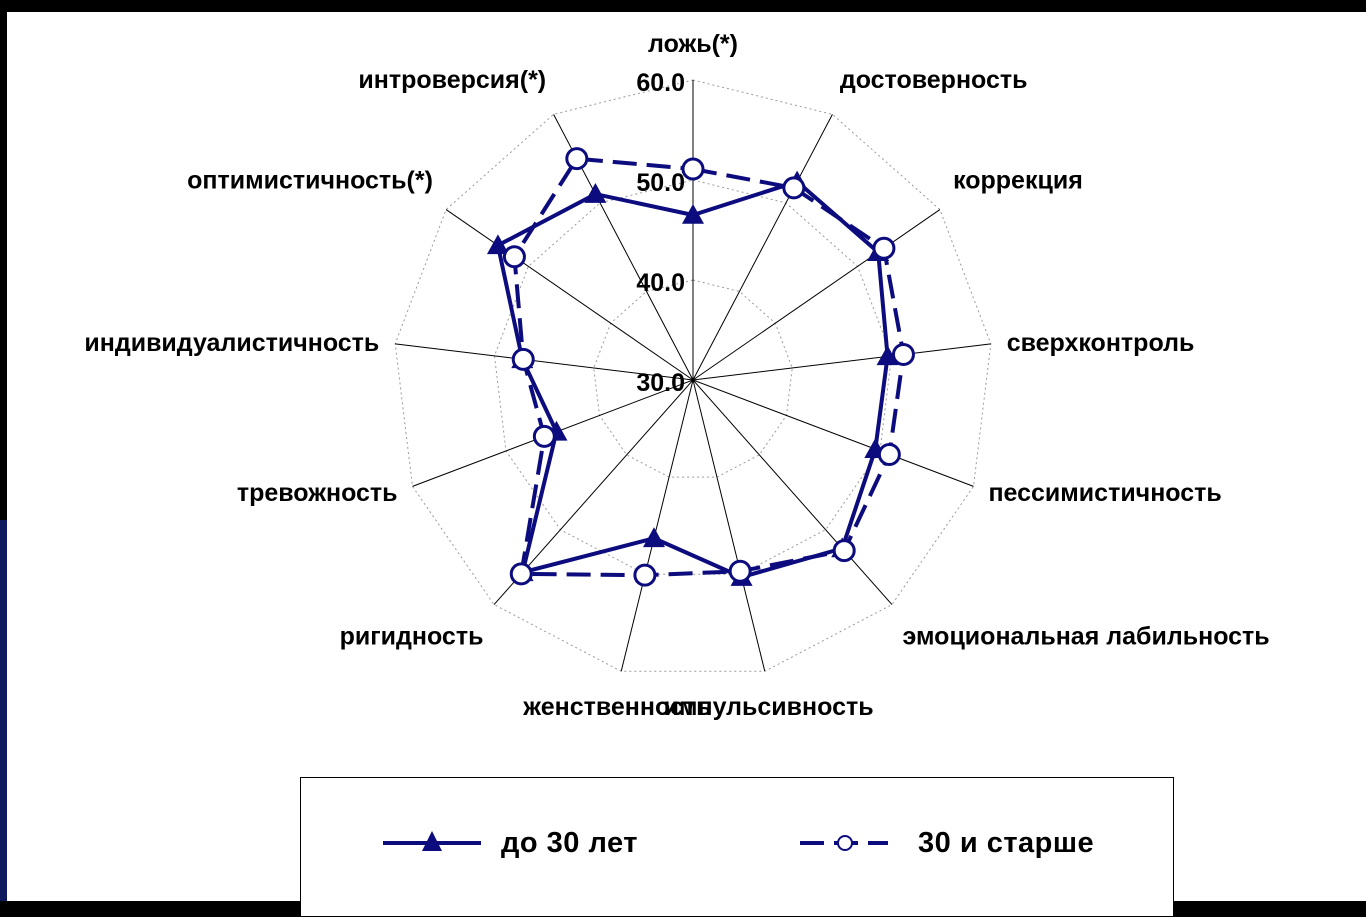 This screenshot has height=917, width=1366. I want to click on category-label-1: достоверность, so click(934, 80).